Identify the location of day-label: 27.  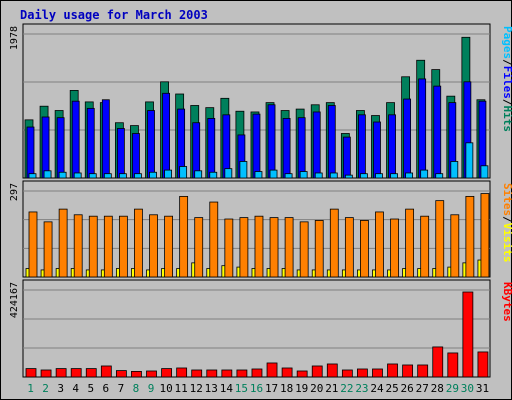
(422, 388).